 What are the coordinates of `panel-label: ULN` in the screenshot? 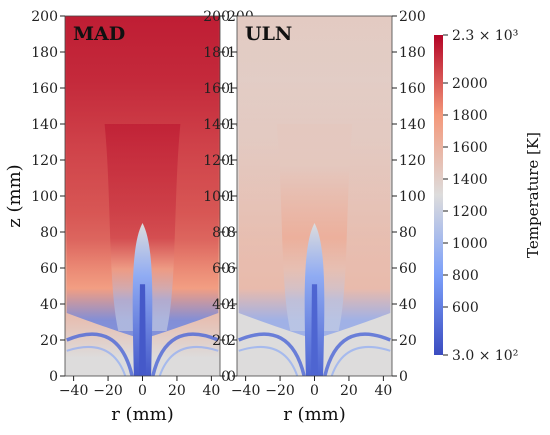 It's located at (268, 34).